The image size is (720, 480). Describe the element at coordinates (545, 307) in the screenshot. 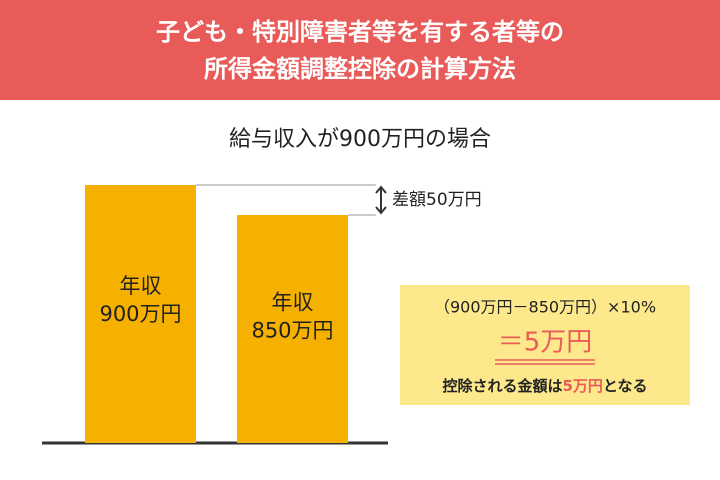

I see `formula: （900万円－850万円）×10%` at that location.